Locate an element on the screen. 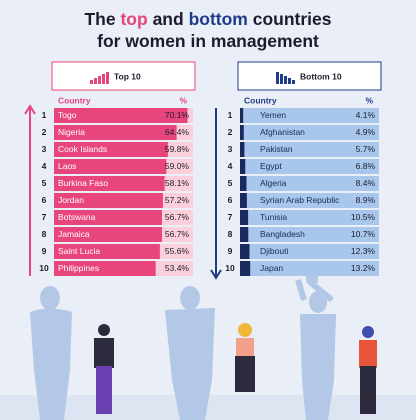  country: Algeria is located at coordinates (273, 183).